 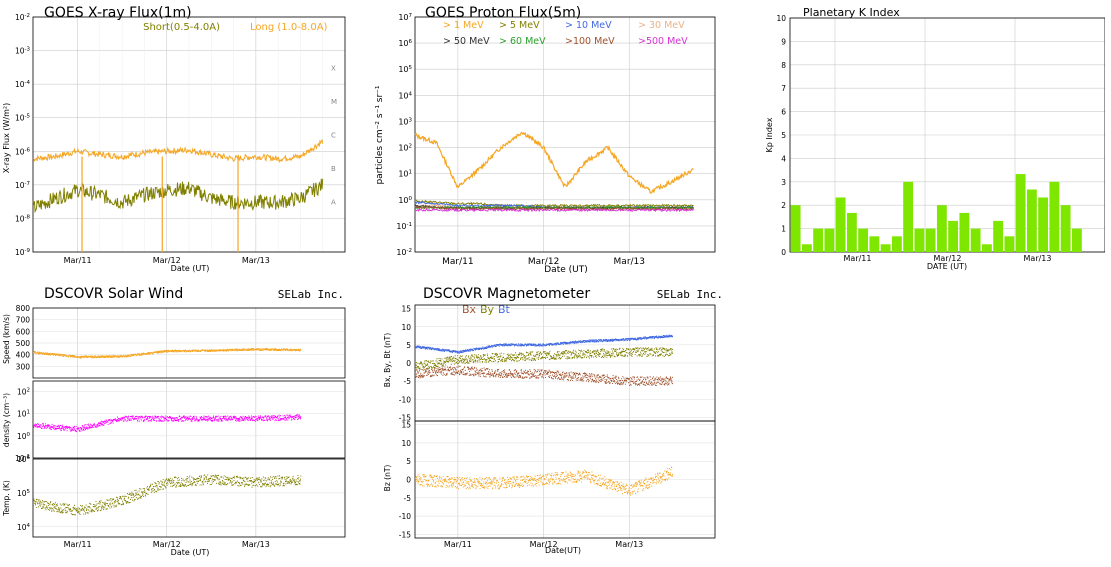 I want to click on proton-ytick-label: 101, so click(x=405, y=174).